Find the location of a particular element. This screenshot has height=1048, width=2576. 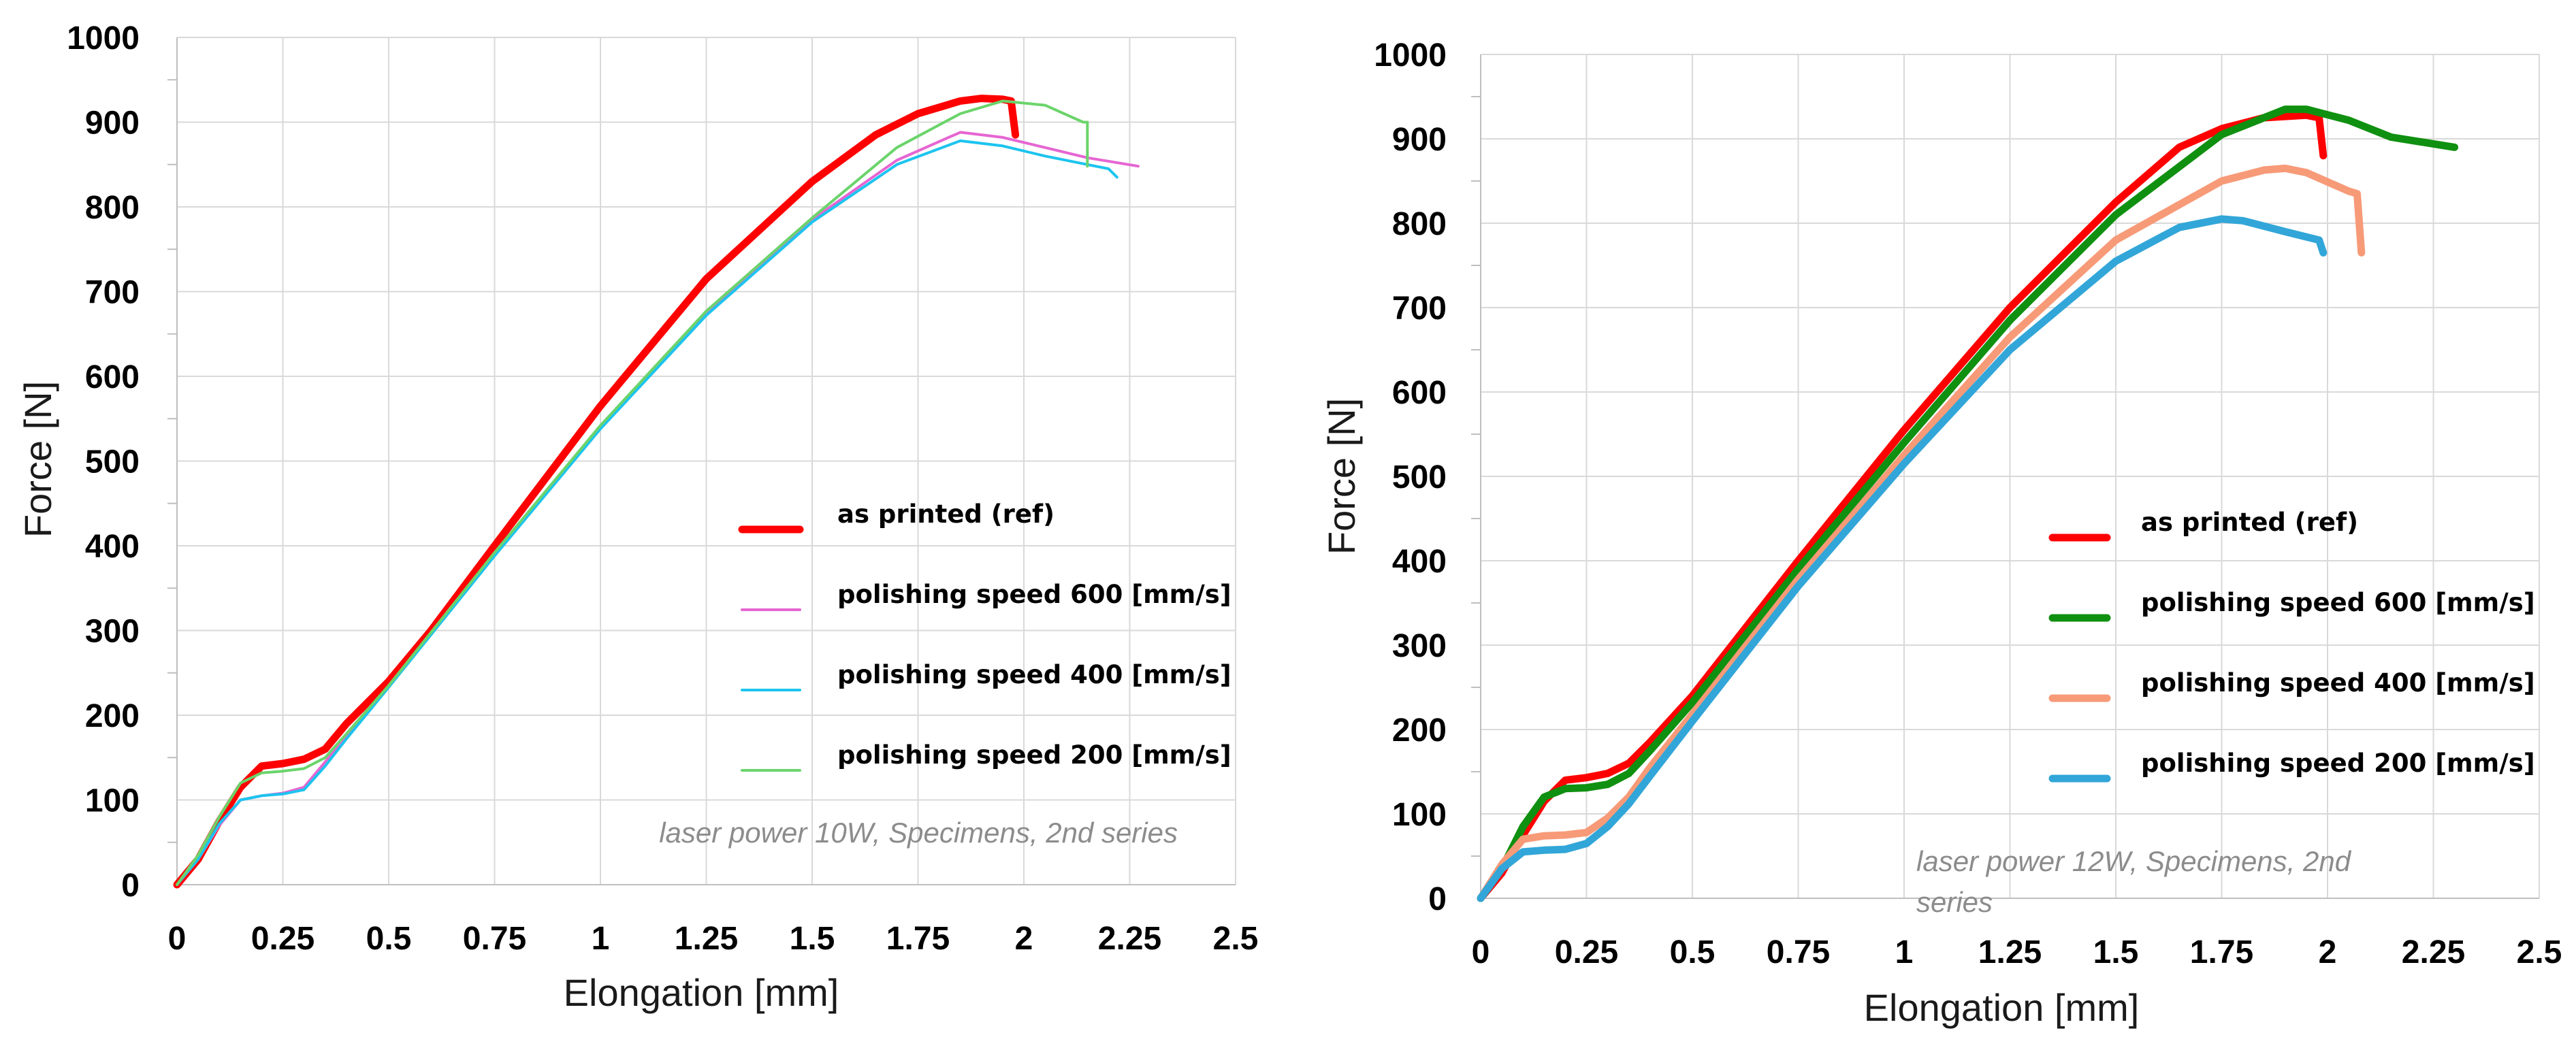

y-tick-labels-left: 0 100 200 300 400 500 600 700 800 900 1000 is located at coordinates (103, 462).